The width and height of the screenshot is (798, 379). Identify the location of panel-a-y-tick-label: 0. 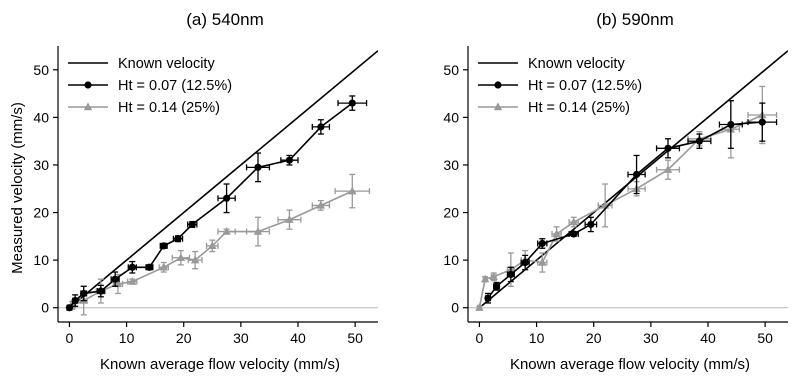
(45, 308).